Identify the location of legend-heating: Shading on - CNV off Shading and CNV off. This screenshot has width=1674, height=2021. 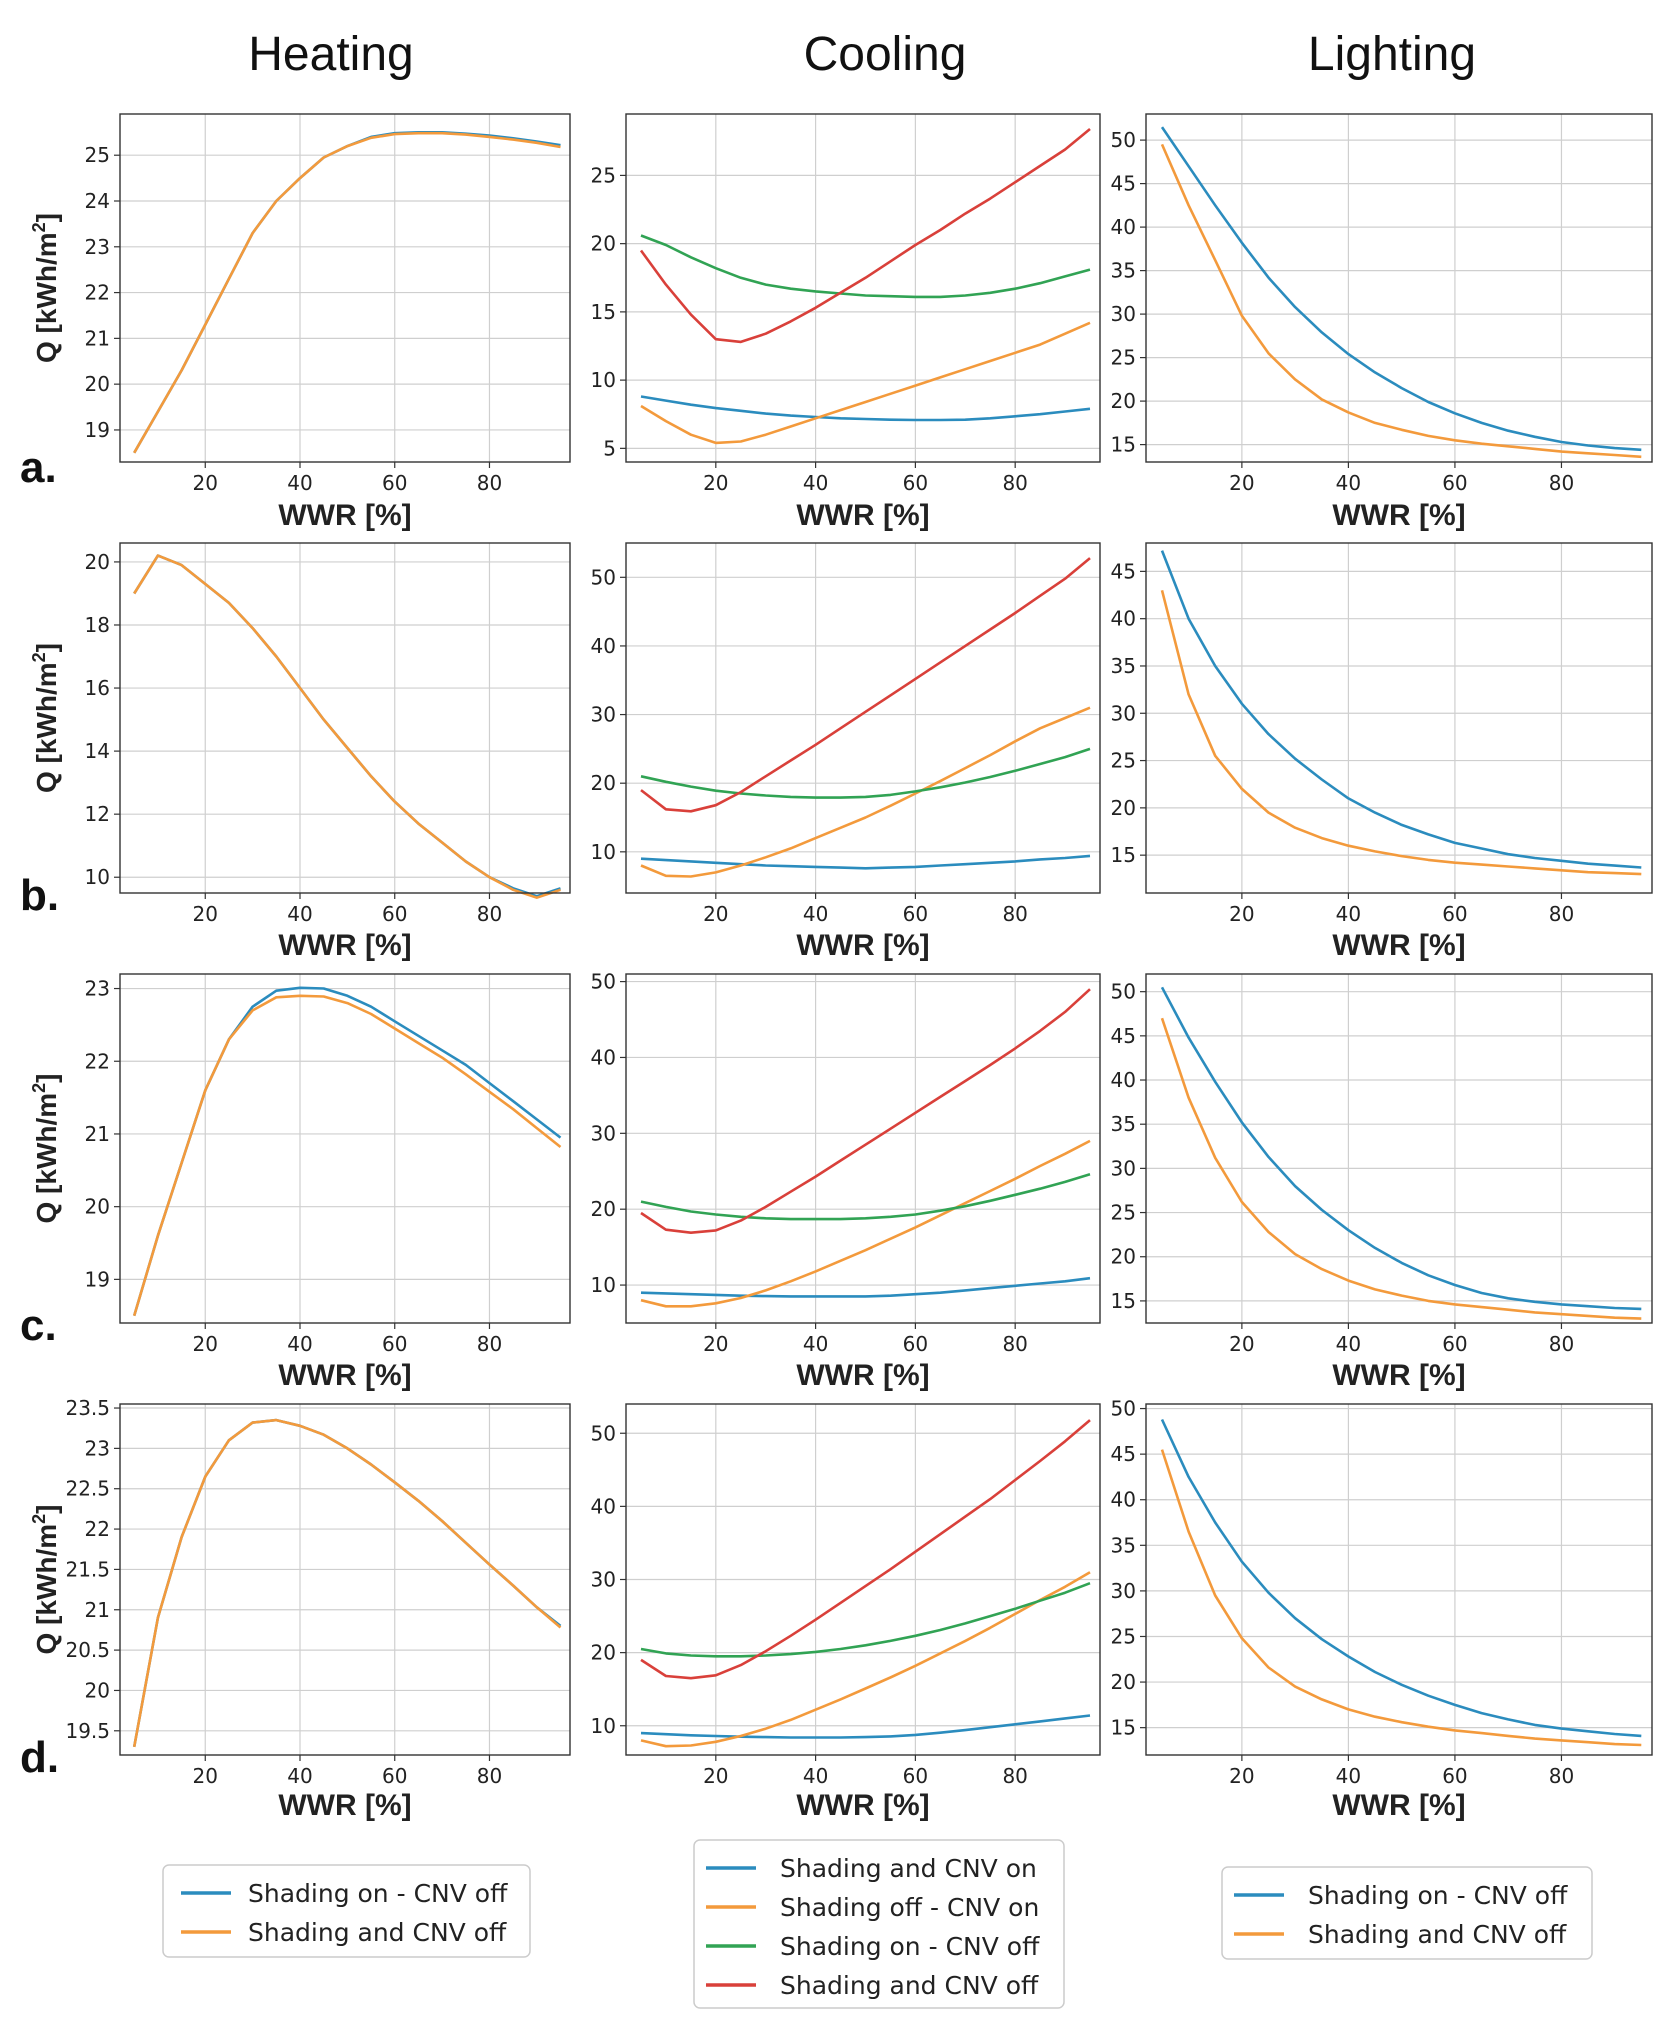
(346, 1911).